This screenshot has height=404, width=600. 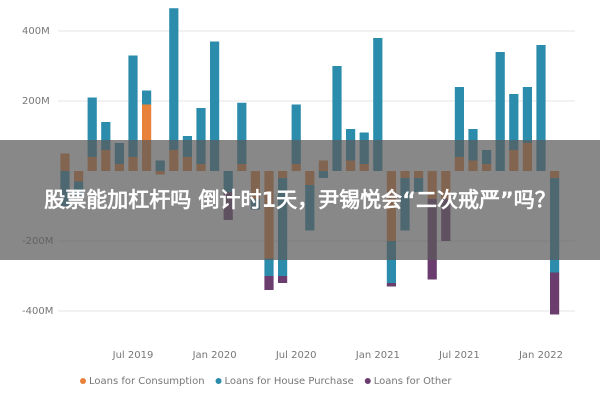 What do you see at coordinates (133, 355) in the screenshot?
I see `x-tick-label: Jul 2019` at bounding box center [133, 355].